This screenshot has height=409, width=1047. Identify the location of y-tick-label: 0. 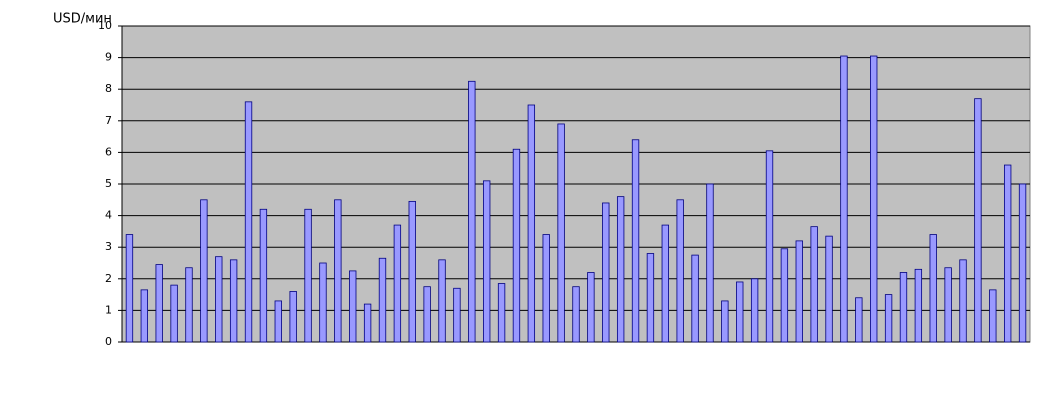
(108, 341).